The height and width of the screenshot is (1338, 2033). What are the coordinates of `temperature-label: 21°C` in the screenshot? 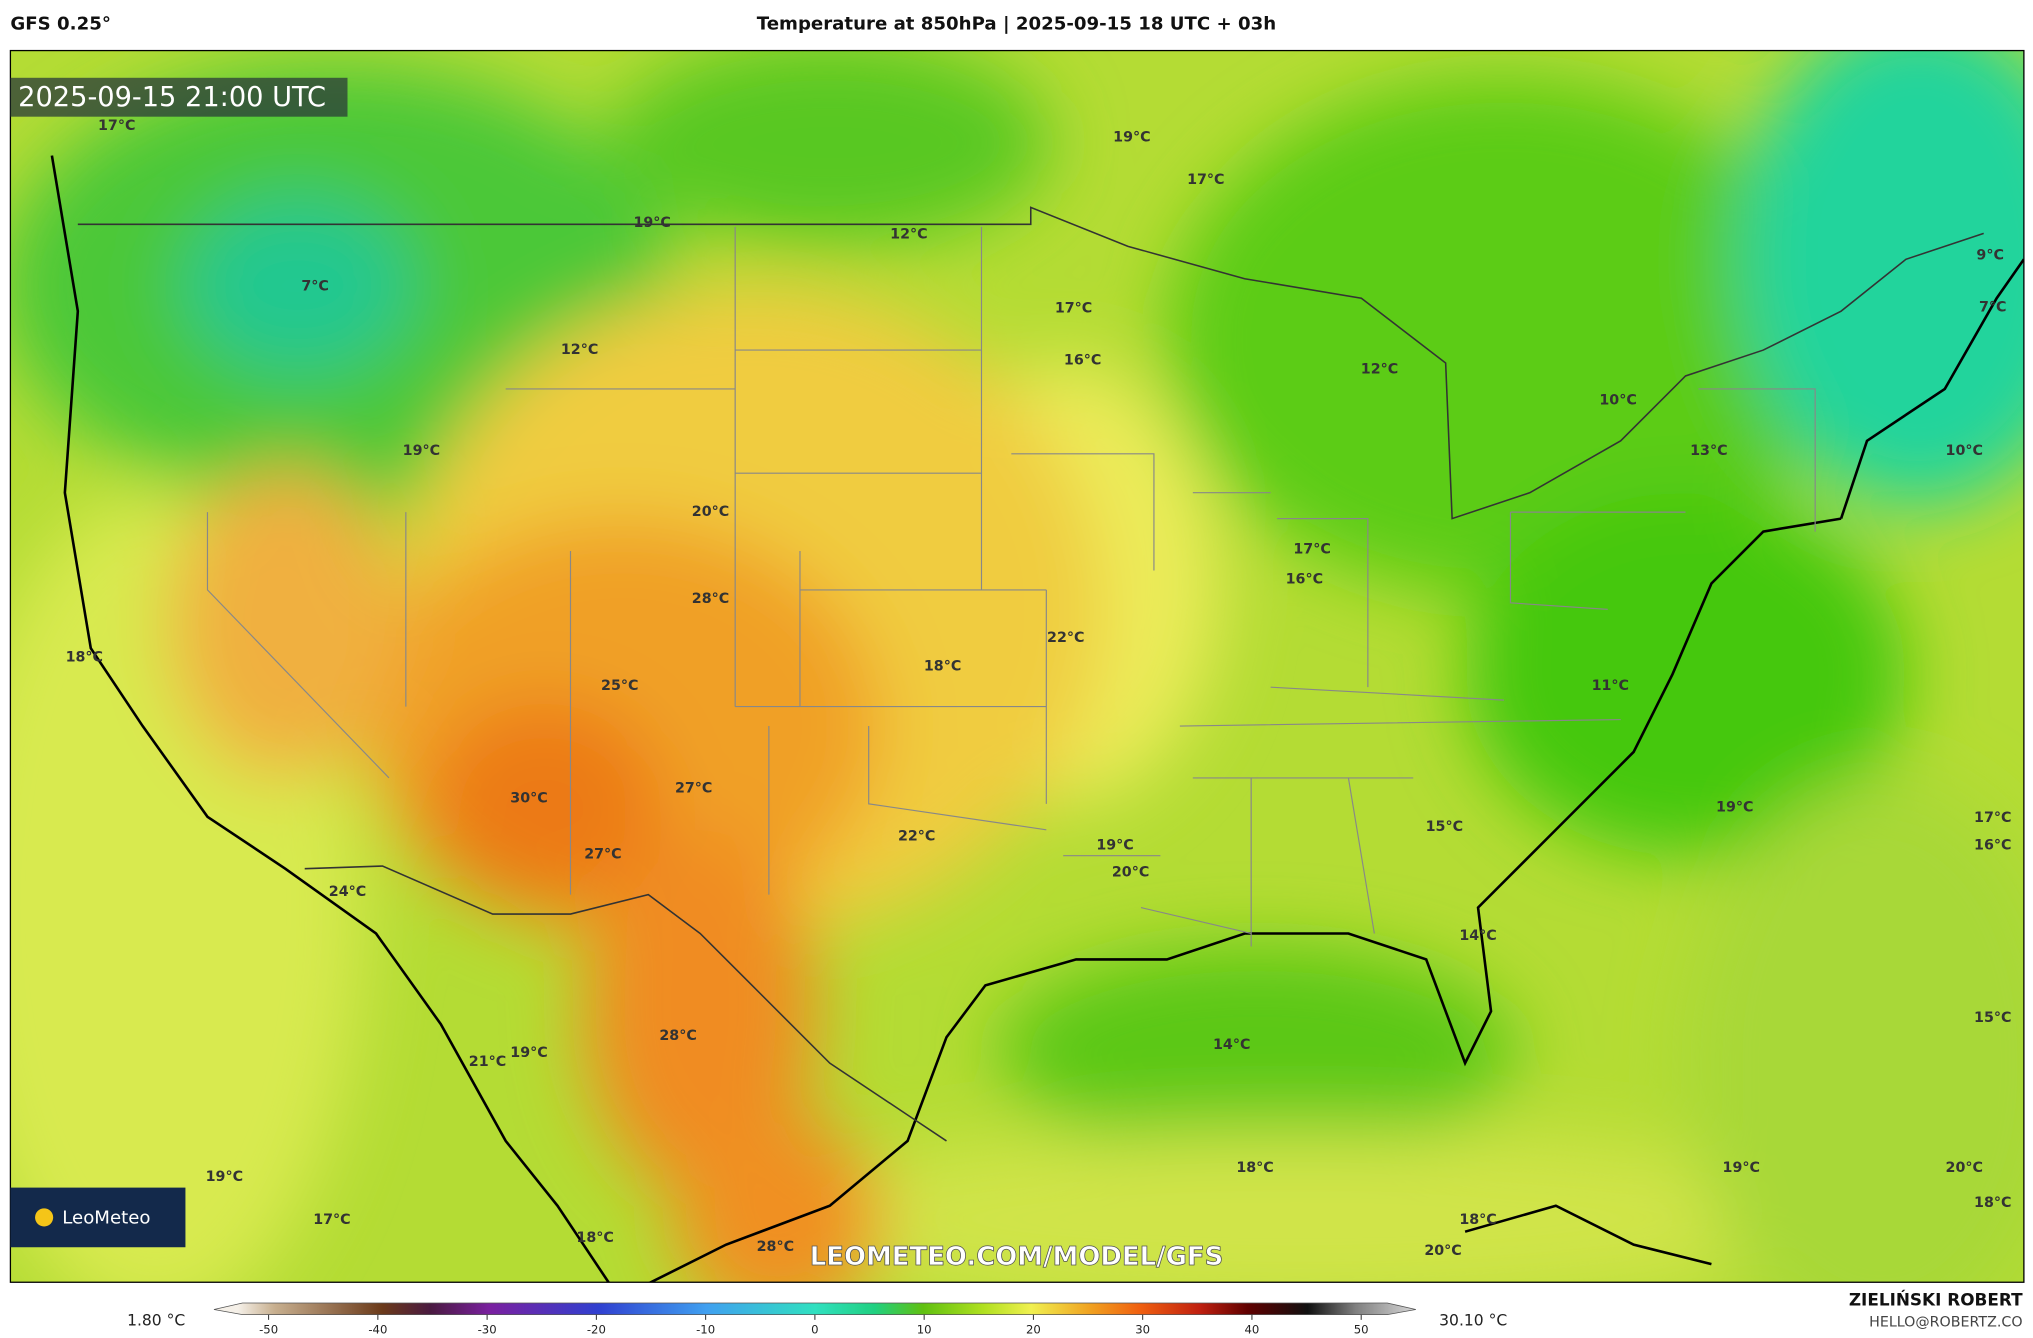 It's located at (487, 1062).